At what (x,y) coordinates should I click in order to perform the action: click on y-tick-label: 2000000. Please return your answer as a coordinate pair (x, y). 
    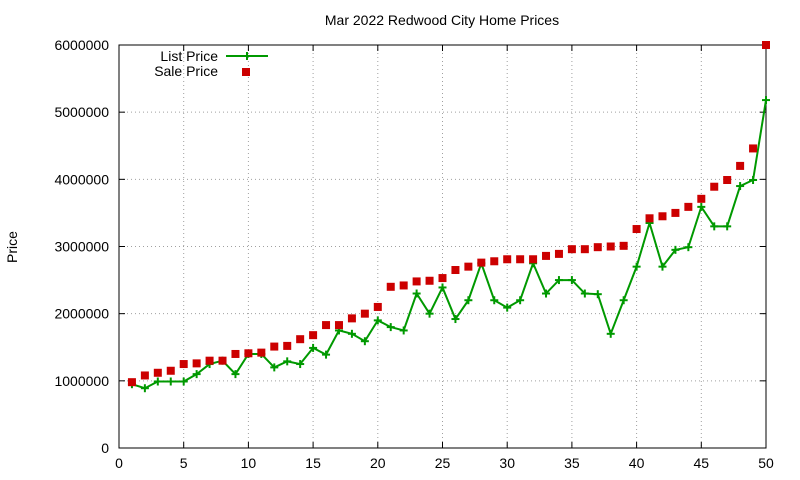
    Looking at the image, I should click on (81, 314).